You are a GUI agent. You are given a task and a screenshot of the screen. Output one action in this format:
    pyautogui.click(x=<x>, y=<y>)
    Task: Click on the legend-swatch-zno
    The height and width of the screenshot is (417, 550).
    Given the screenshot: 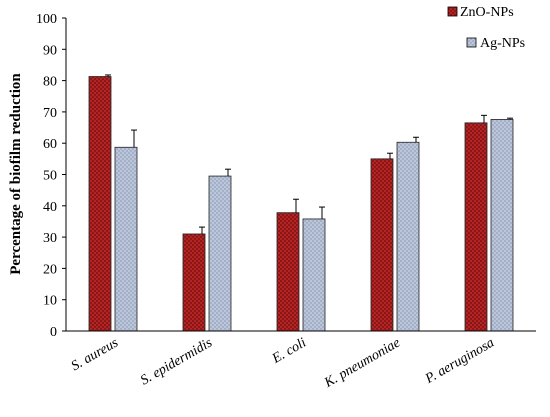 What is the action you would take?
    pyautogui.click(x=452, y=11)
    